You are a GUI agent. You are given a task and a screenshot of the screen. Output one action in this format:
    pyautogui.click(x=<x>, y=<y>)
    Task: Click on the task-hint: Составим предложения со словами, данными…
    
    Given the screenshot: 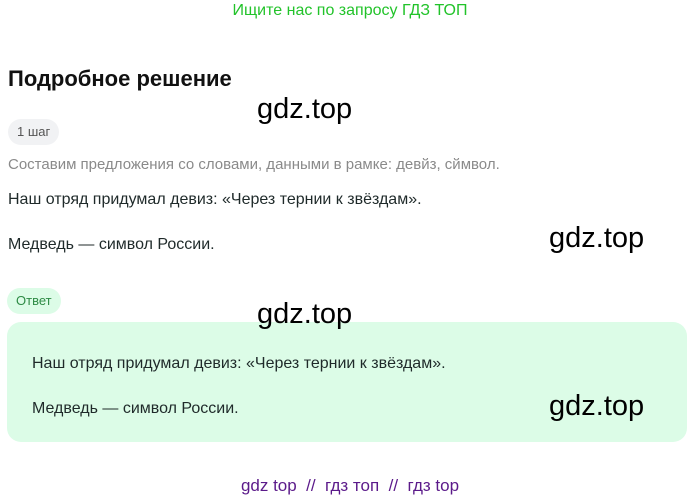 What is the action you would take?
    pyautogui.click(x=254, y=164)
    